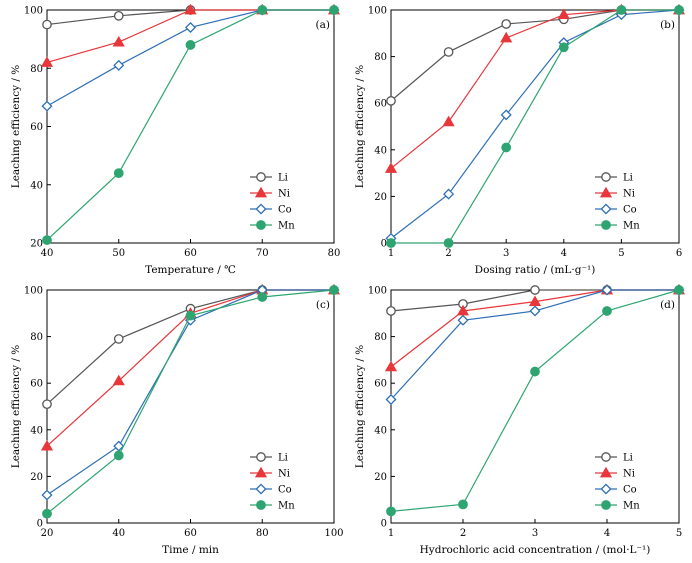 Image resolution: width=692 pixels, height=563 pixels. I want to click on panel-d-ytick-label: 20, so click(380, 477).